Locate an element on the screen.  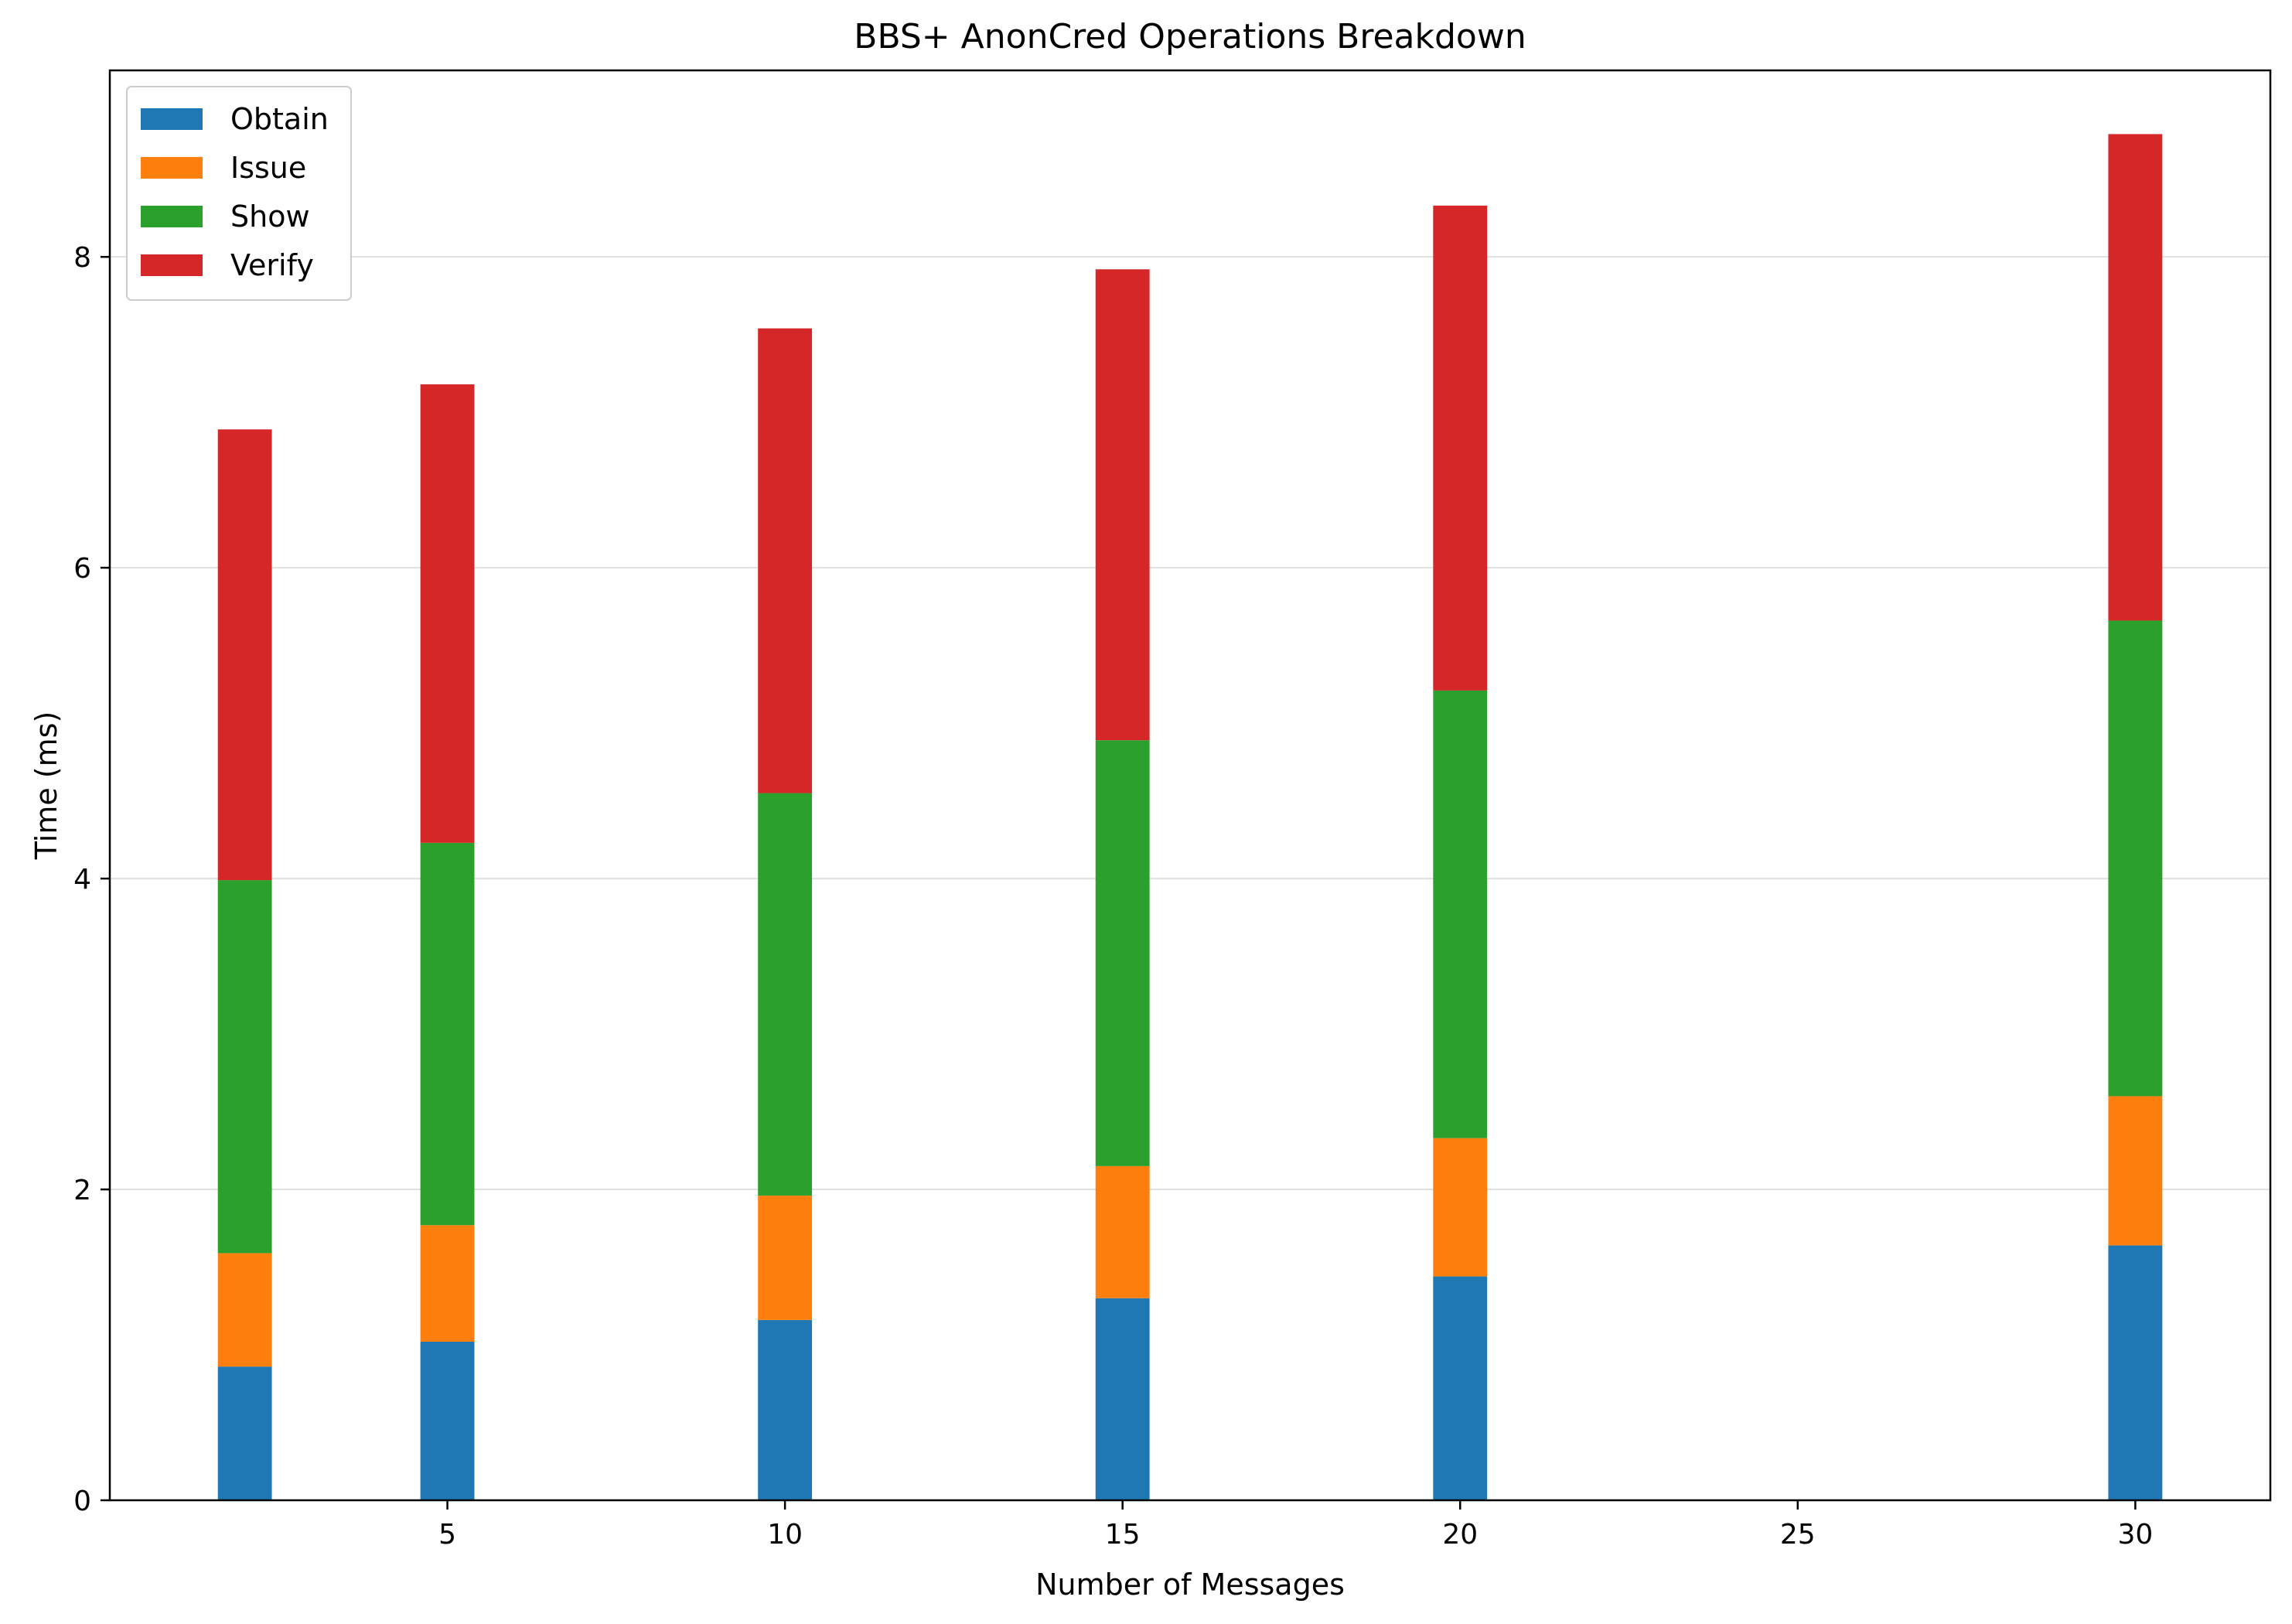
legend: Obtain Issue Show Verify is located at coordinates (239, 193).